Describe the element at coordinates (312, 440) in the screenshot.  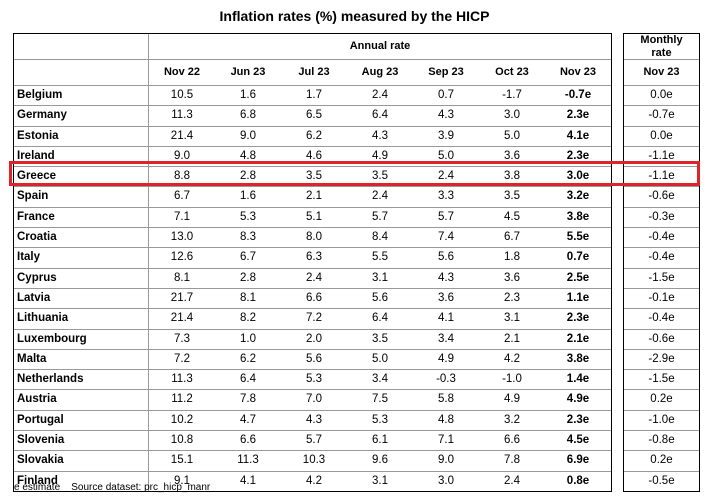
I see `table-row: Slovenia 10.8 6.6 5.7 6.1 7.1 6.6 4.5e` at that location.